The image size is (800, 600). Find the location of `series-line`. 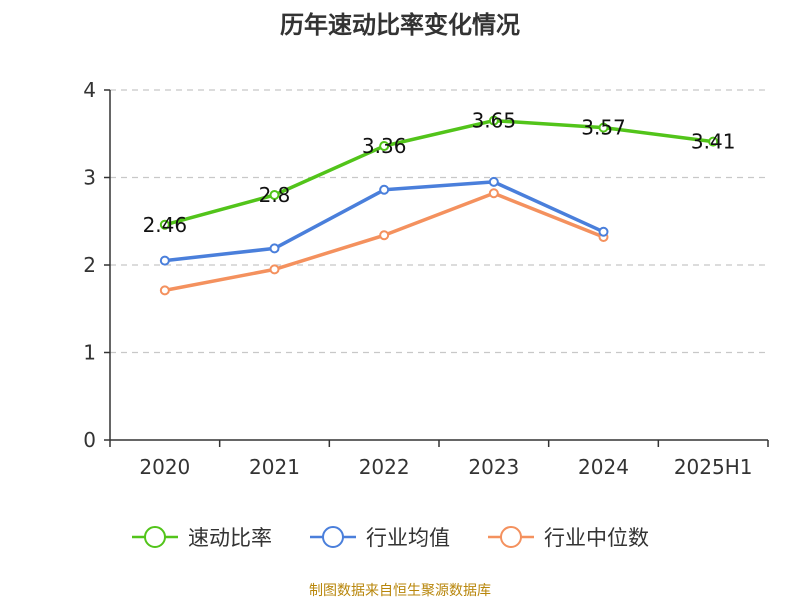

series-line is located at coordinates (439, 172).